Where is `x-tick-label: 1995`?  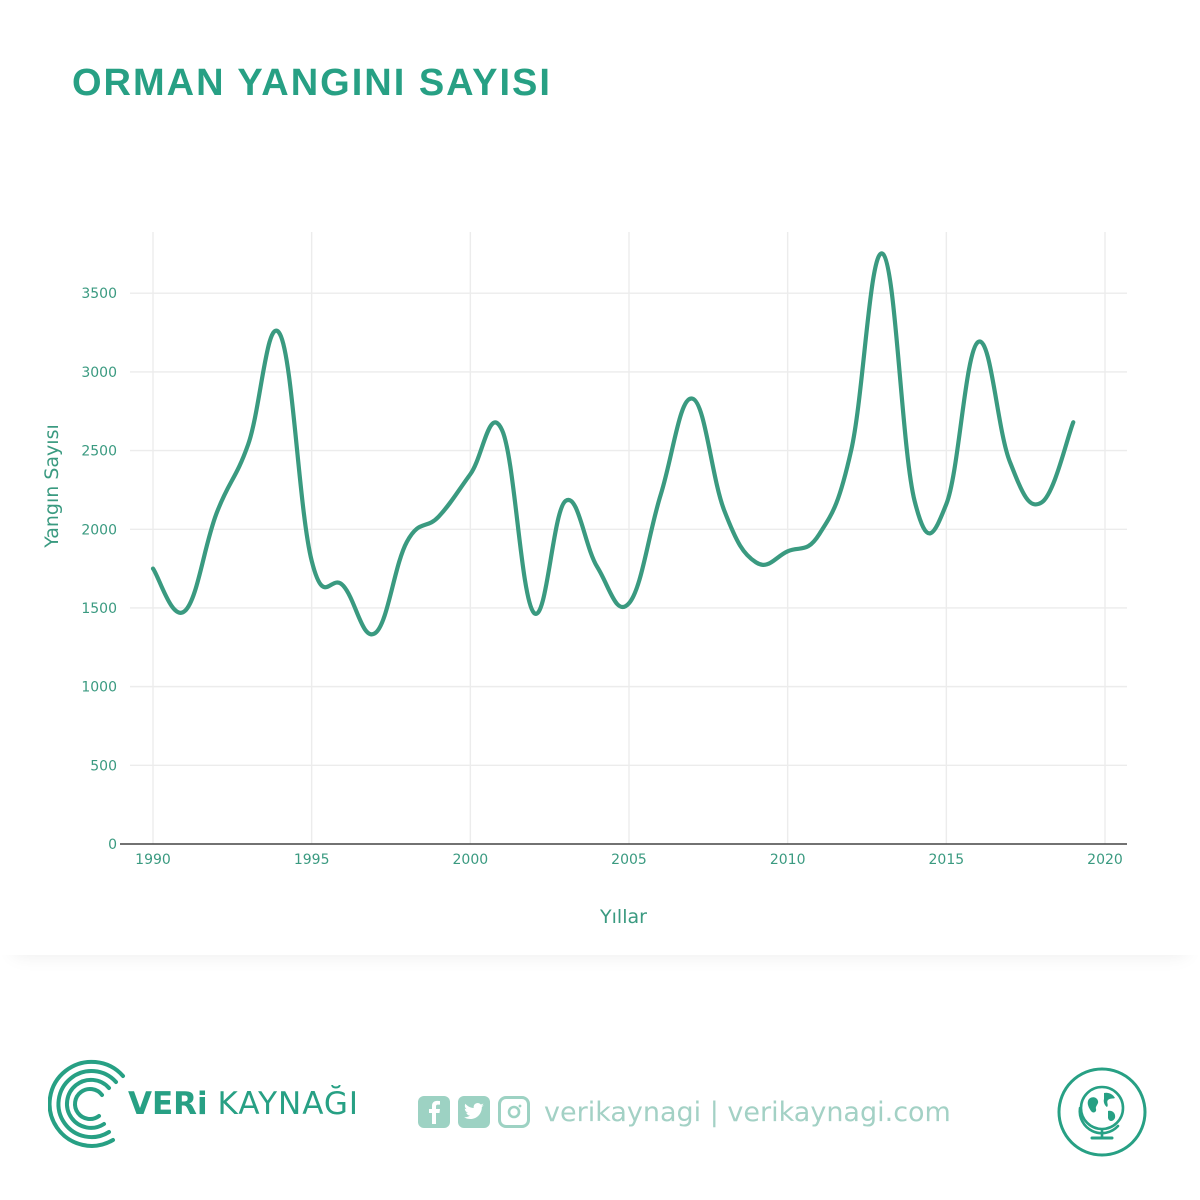 x-tick-label: 1995 is located at coordinates (312, 860).